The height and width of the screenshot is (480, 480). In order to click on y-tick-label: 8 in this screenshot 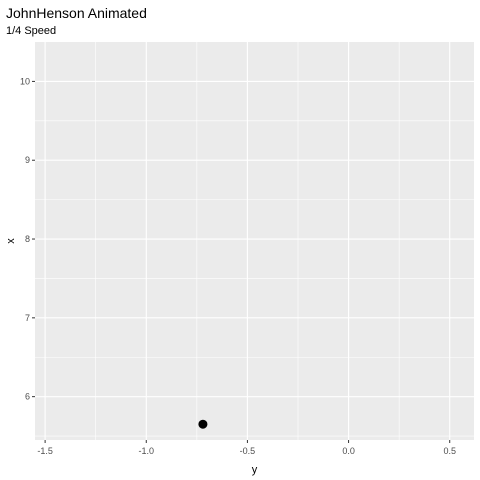, I will do `click(27, 239)`.